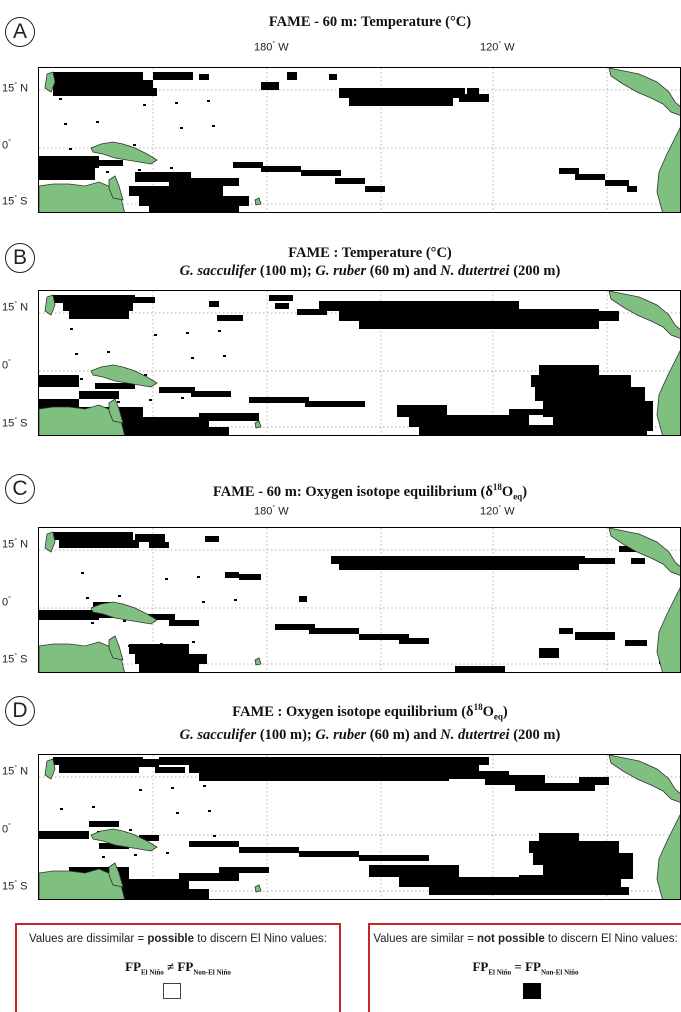 Image resolution: width=681 pixels, height=1012 pixels. Describe the element at coordinates (359, 827) in the screenshot. I see `map-svg` at that location.